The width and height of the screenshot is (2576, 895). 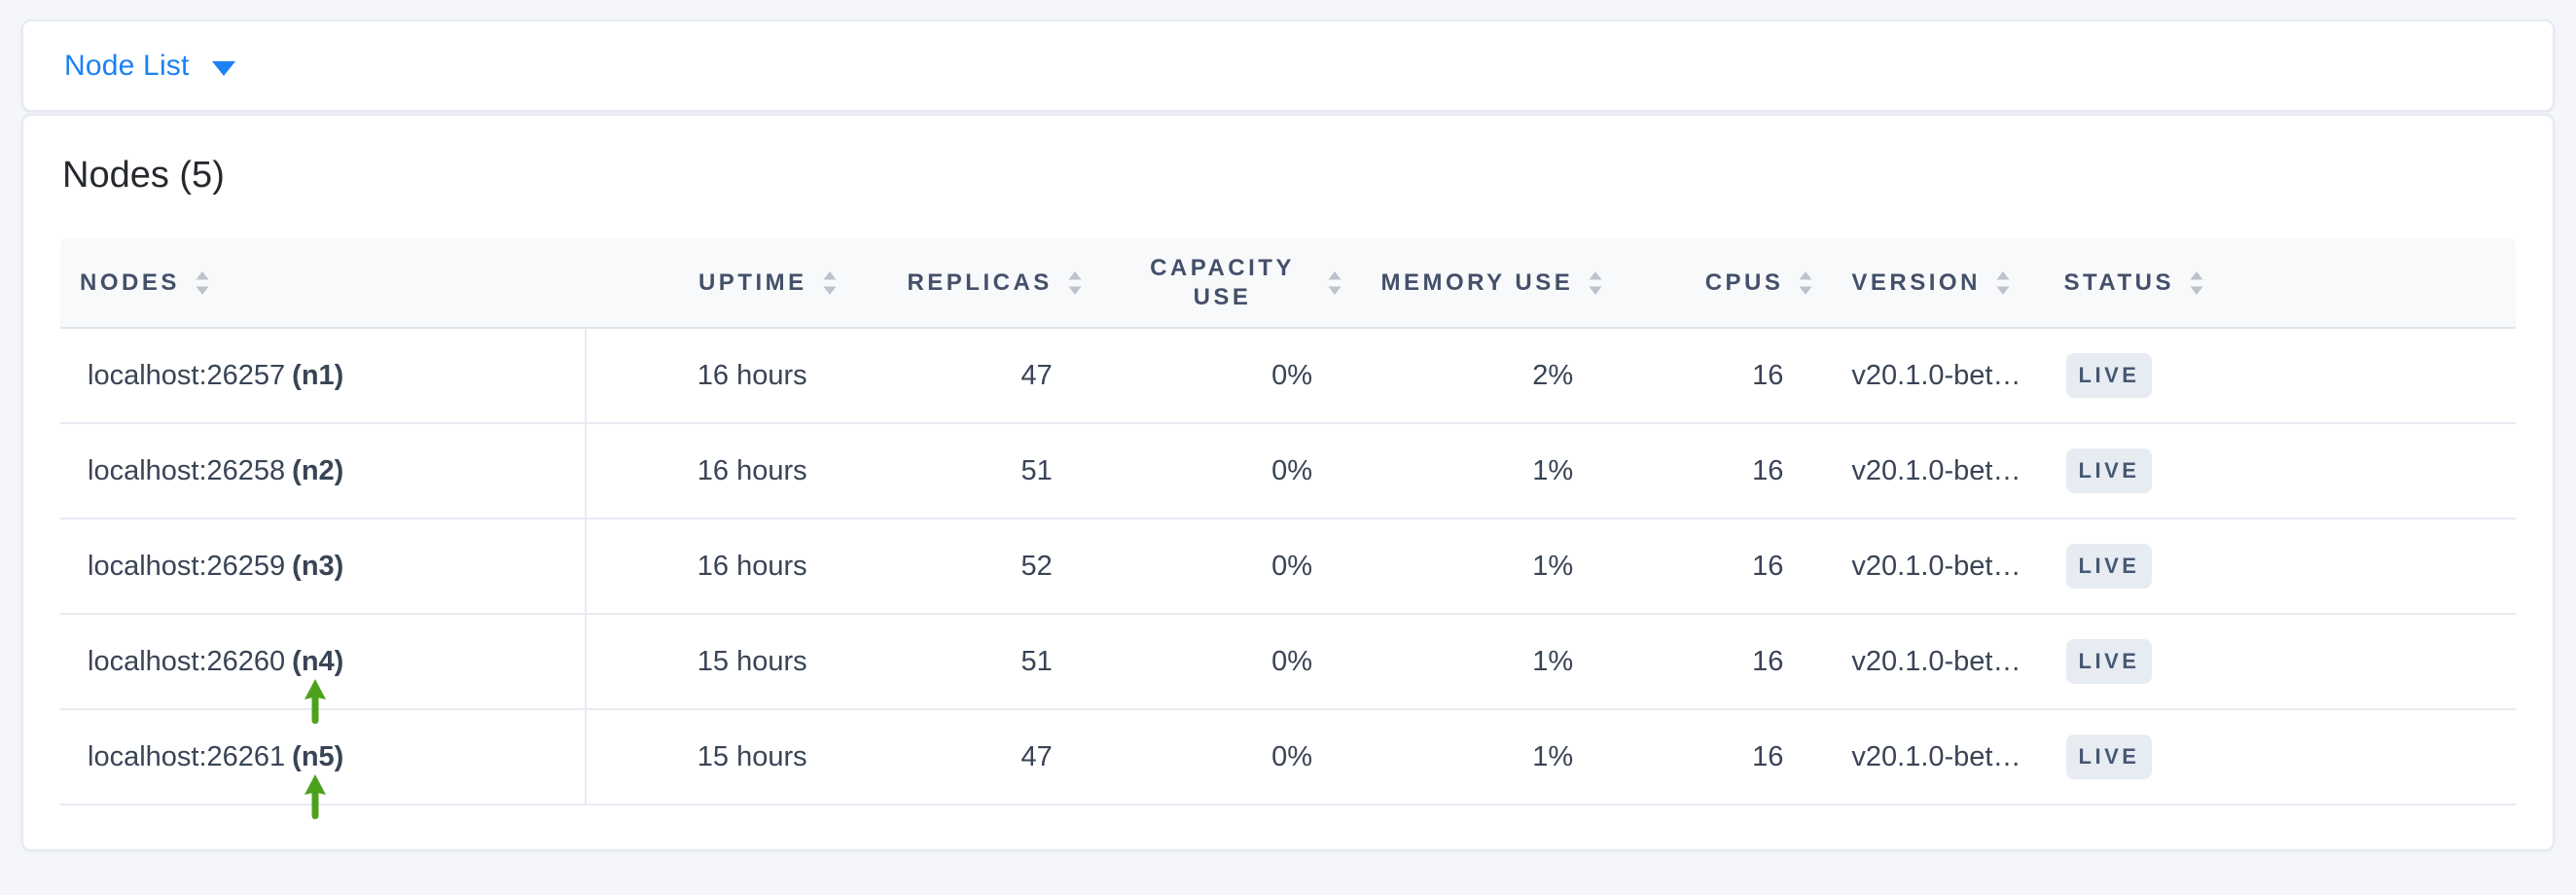 I want to click on column-header-uptime: UPTIME, so click(x=718, y=283).